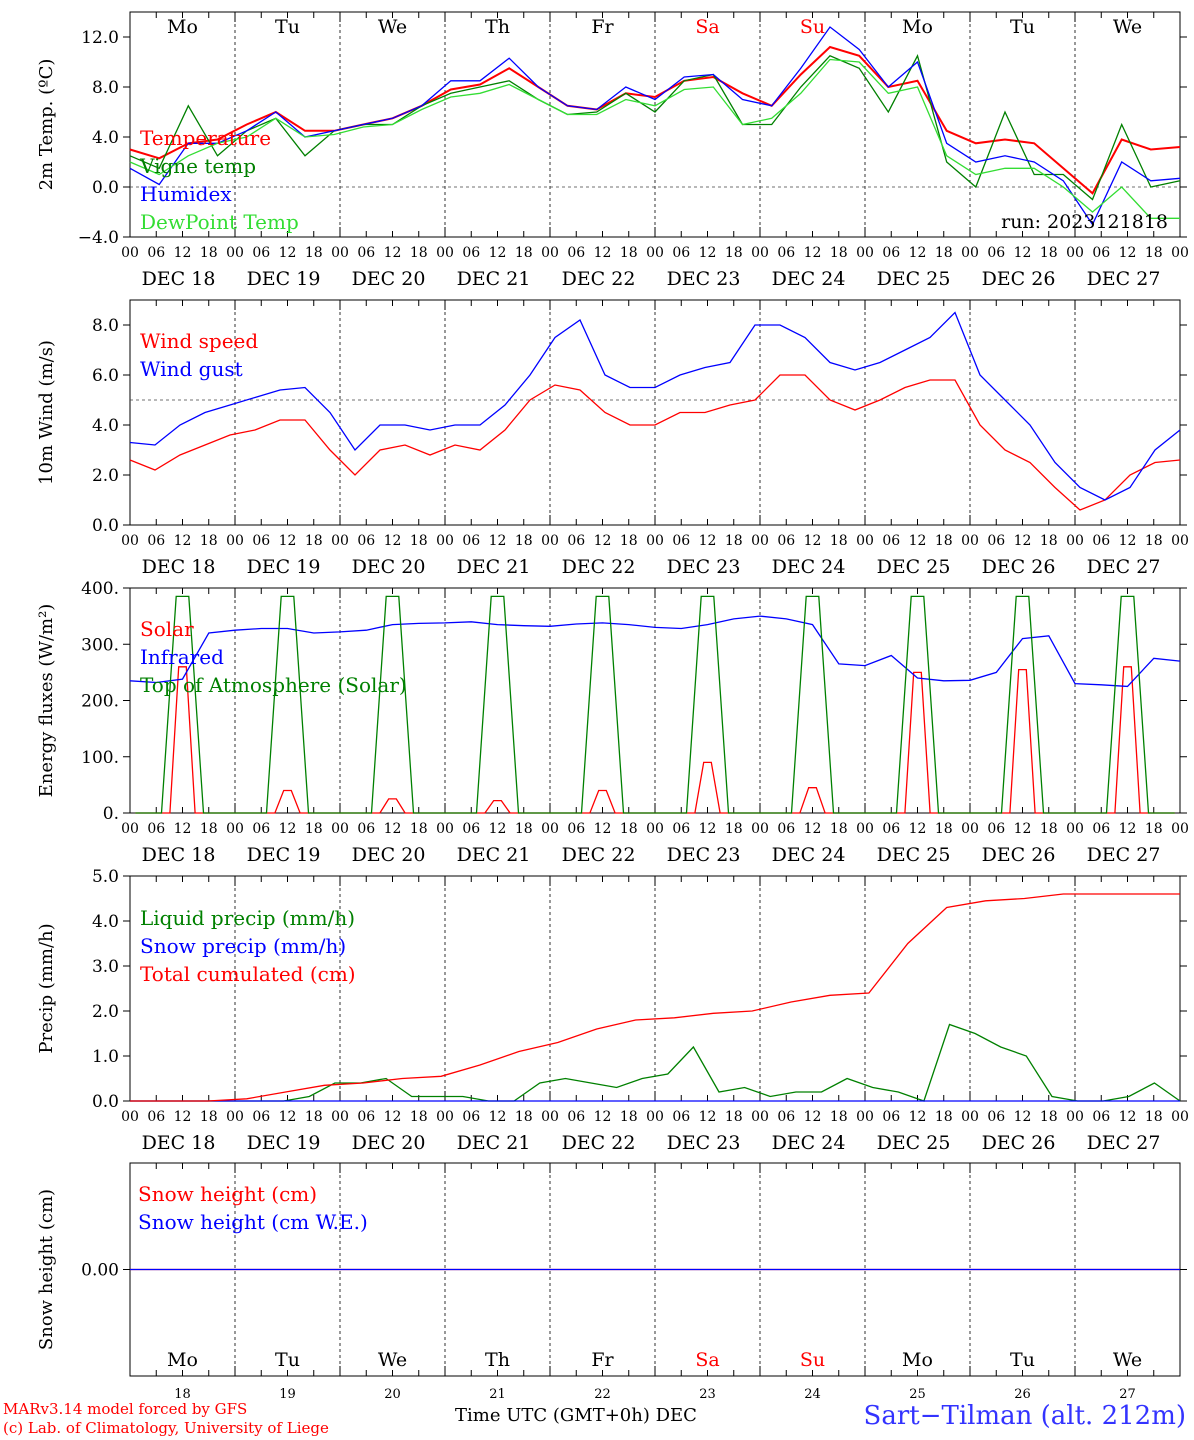  What do you see at coordinates (497, 1394) in the screenshot?
I see `day-number-label: 21` at bounding box center [497, 1394].